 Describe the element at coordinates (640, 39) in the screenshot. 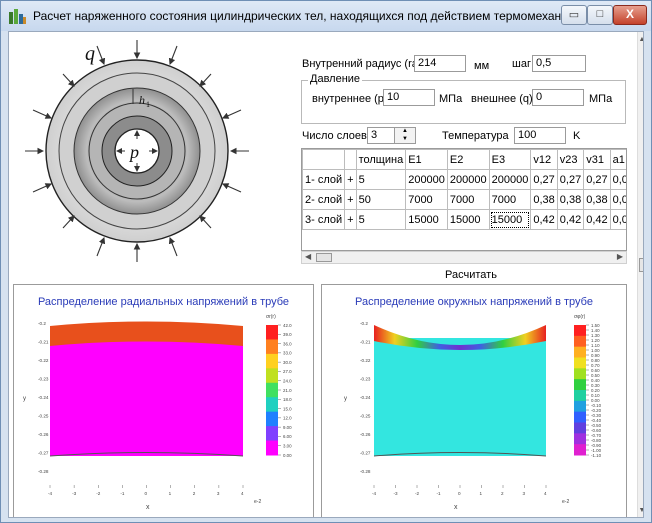

I see `scroll-up-icon: ▲` at that location.